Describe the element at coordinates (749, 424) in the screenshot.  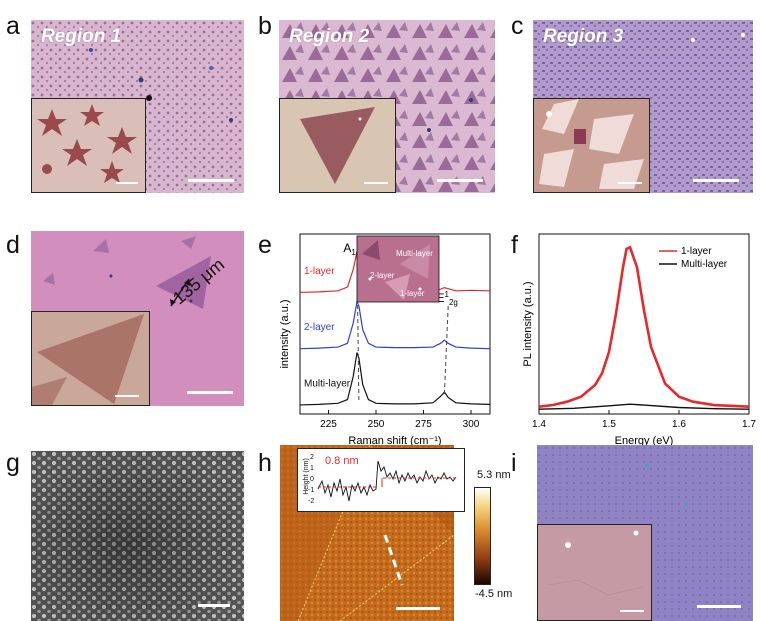
I see `x-tick-label: 1.7` at that location.